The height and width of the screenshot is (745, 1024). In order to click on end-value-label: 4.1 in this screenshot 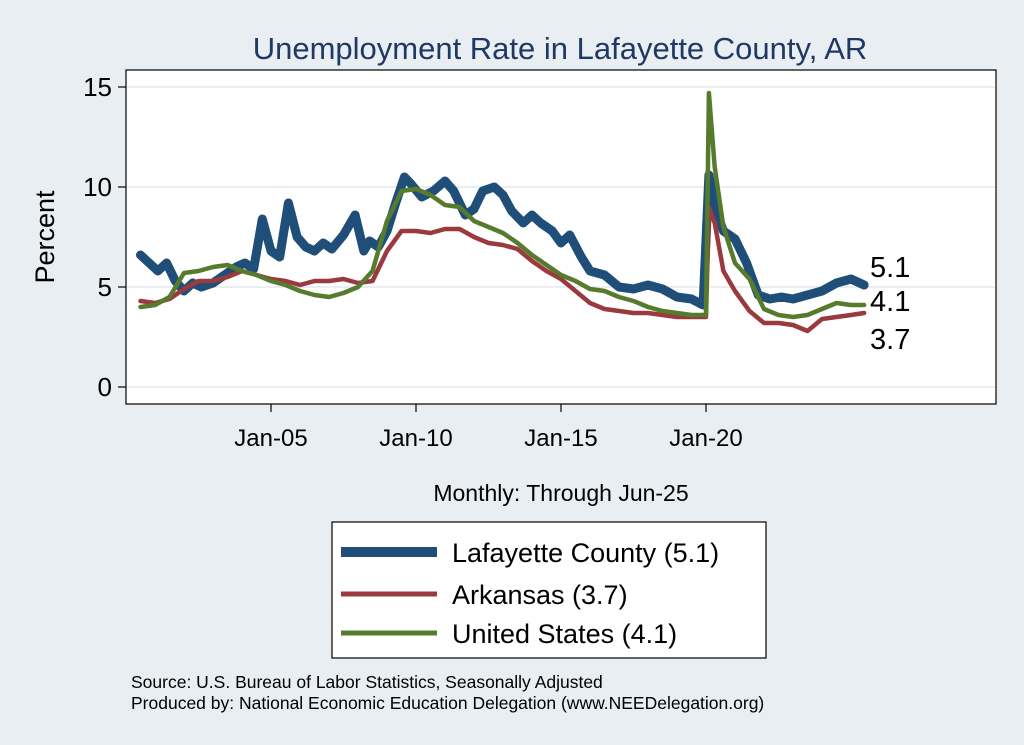, I will do `click(890, 302)`.